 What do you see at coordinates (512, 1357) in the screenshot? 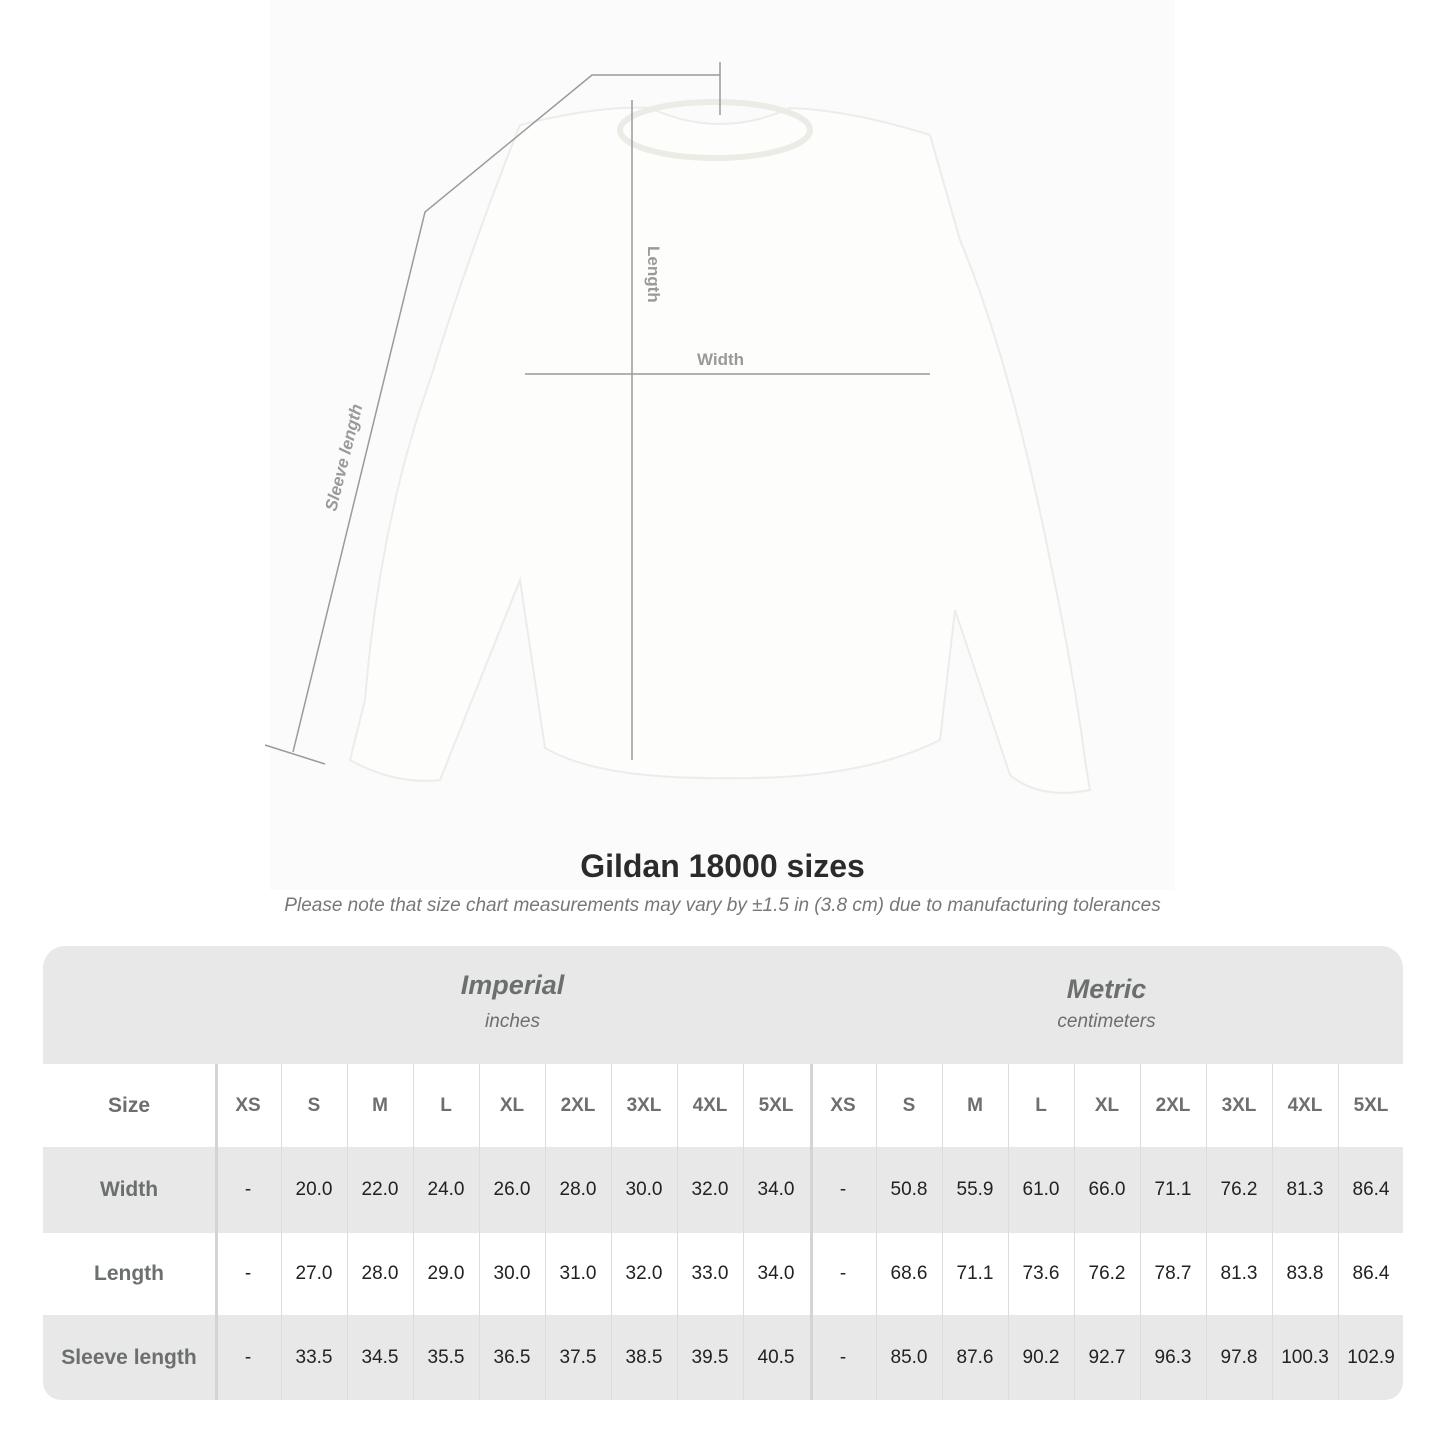
I see `imperial-value: 36.5` at bounding box center [512, 1357].